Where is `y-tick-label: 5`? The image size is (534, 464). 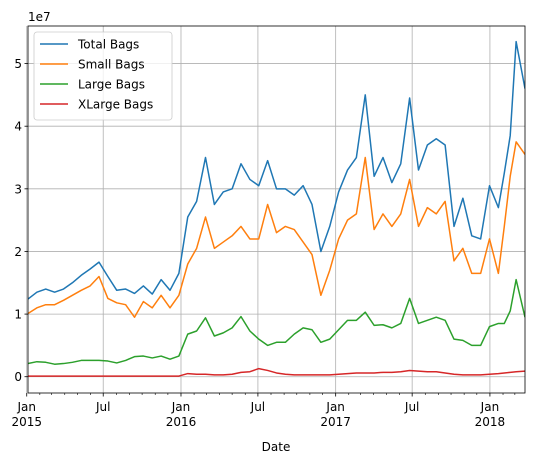 y-tick-label: 5 is located at coordinates (18, 64).